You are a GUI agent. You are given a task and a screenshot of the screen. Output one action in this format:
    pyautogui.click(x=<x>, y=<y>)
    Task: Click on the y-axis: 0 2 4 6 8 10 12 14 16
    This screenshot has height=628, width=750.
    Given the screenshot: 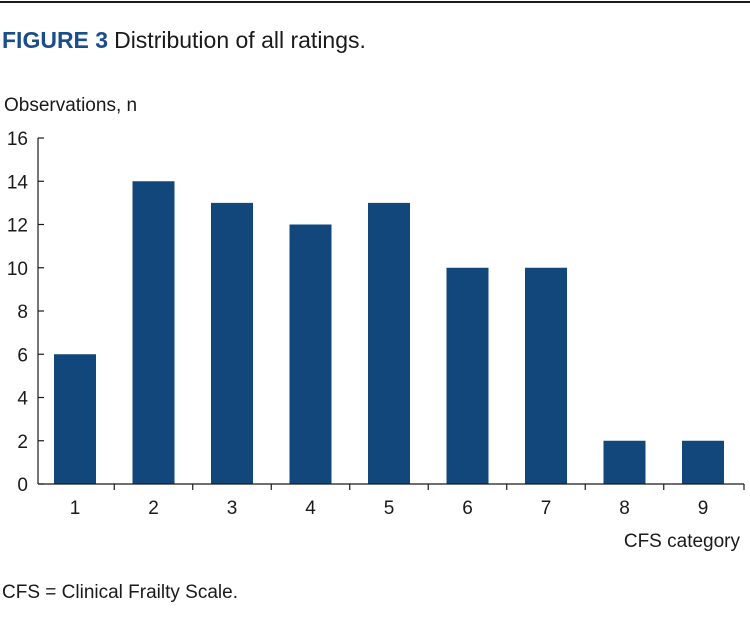 What is the action you would take?
    pyautogui.click(x=25, y=312)
    